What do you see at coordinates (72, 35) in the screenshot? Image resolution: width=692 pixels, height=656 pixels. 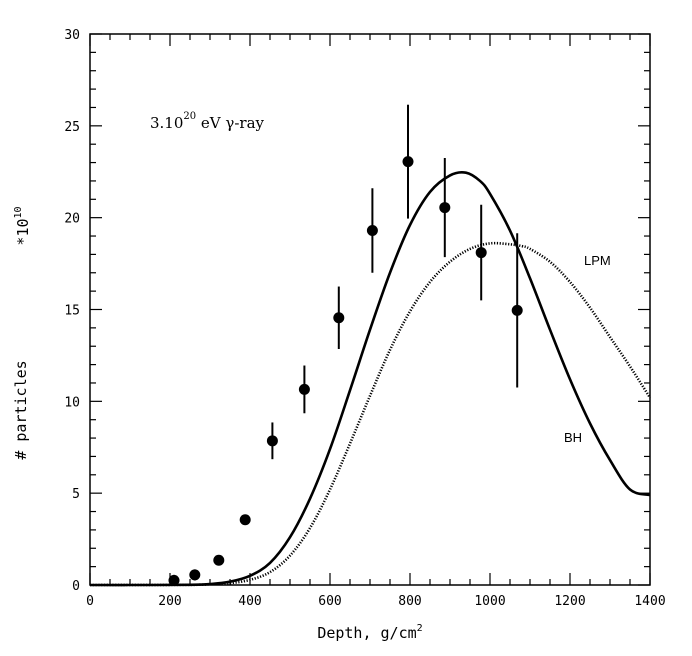 I see `y-tick-label: 30` at bounding box center [72, 35].